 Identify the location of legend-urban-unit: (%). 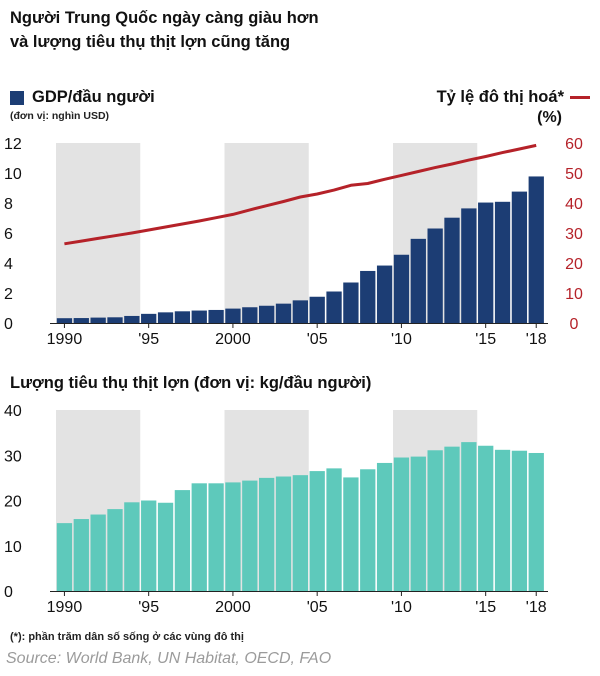
(549, 117).